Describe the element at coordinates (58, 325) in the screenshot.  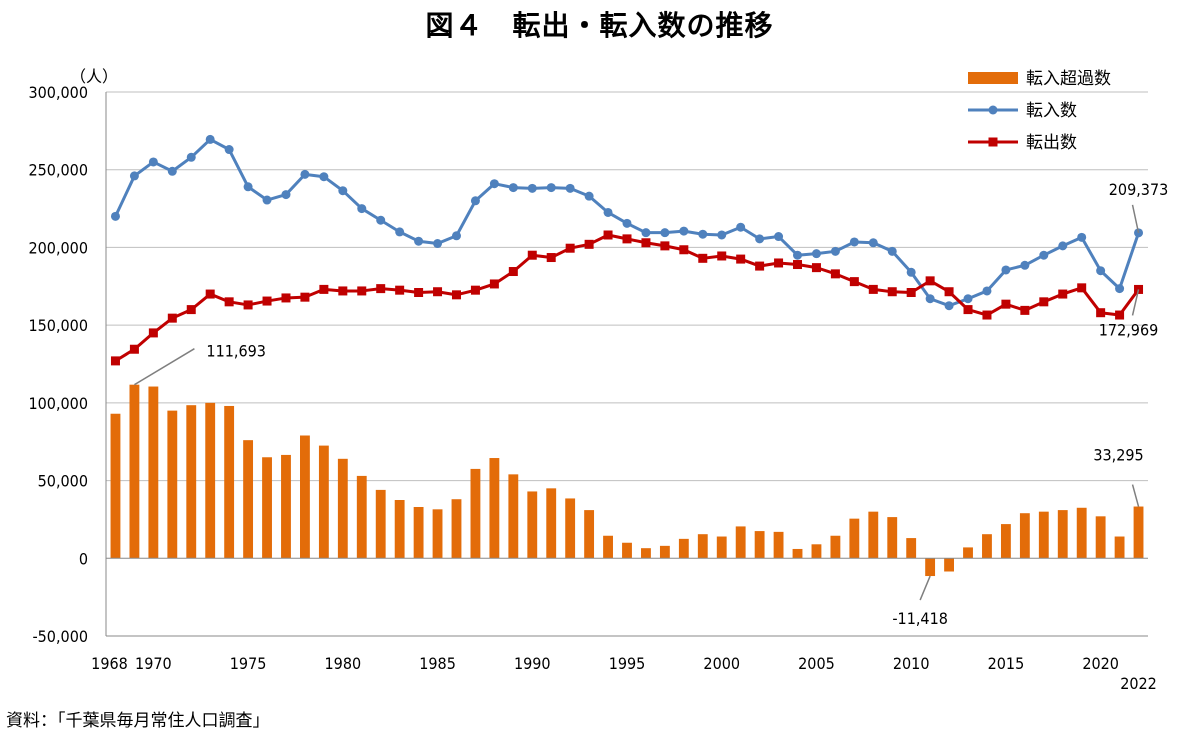
I see `y-tick-label: 150,000` at that location.